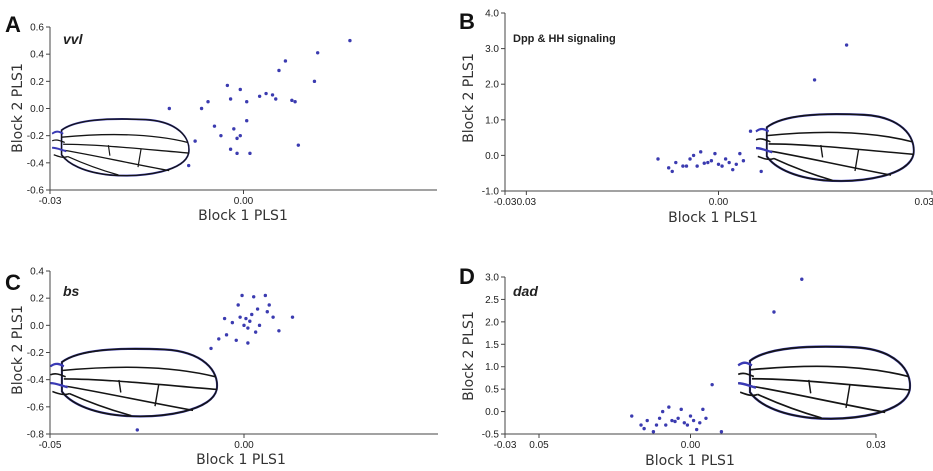  What do you see at coordinates (469, 356) in the screenshot?
I see `panel-d-ylabel: Block 2 PLS1` at bounding box center [469, 356].